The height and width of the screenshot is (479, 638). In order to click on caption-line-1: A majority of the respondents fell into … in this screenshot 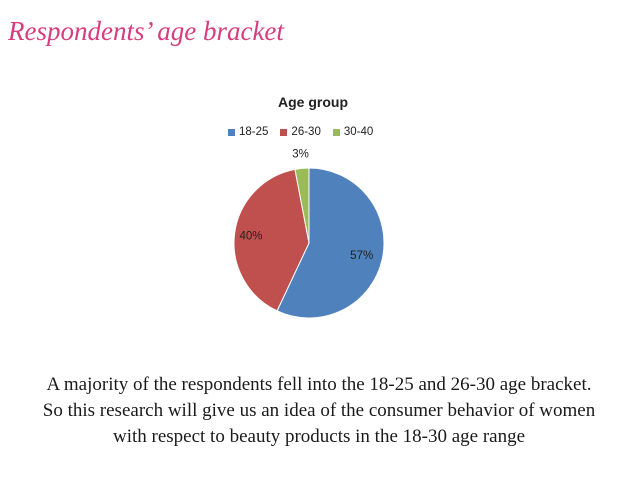, I will do `click(319, 384)`.